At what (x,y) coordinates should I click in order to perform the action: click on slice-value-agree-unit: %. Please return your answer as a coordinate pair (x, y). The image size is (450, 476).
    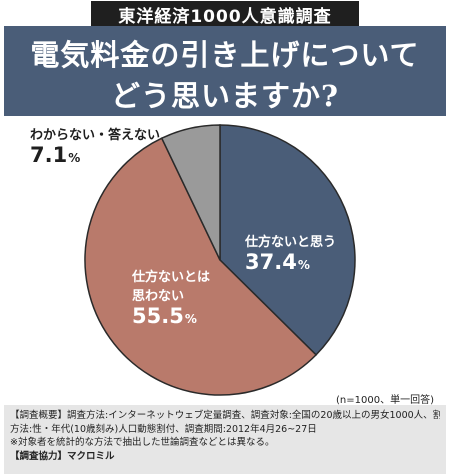
    Looking at the image, I should click on (303, 265).